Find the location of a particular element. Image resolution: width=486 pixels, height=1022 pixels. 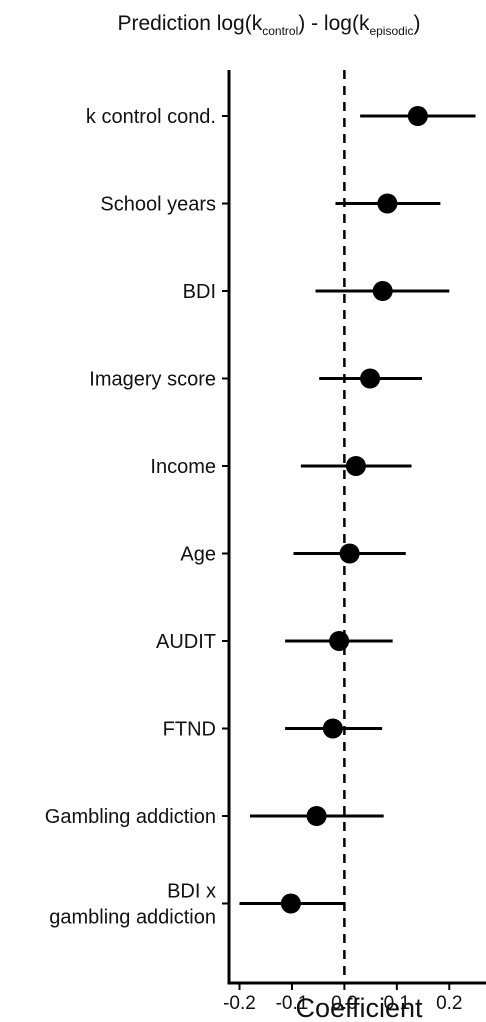

x-tick-label: 0.0 is located at coordinates (344, 1003).